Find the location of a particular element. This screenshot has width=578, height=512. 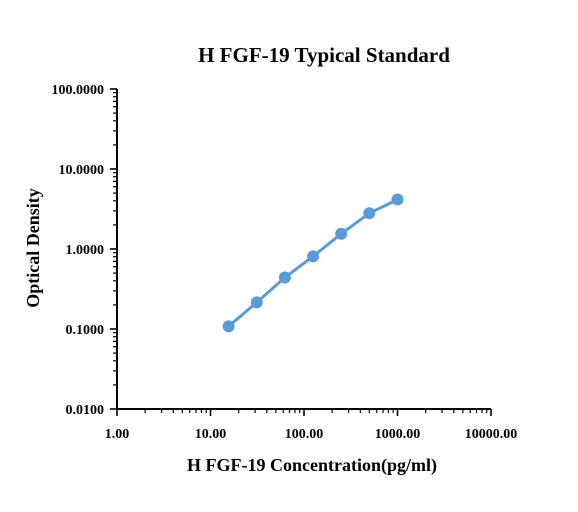

y-tick-label: 1.0000 is located at coordinates (85, 250).